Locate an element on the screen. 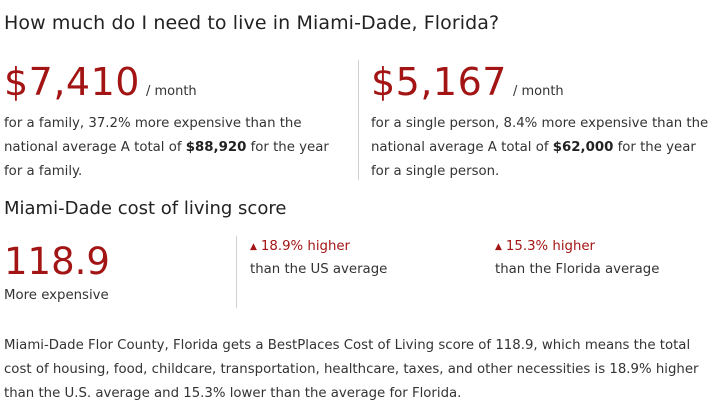 The width and height of the screenshot is (726, 413). cost-of-living-score: 118.9 is located at coordinates (57, 261).